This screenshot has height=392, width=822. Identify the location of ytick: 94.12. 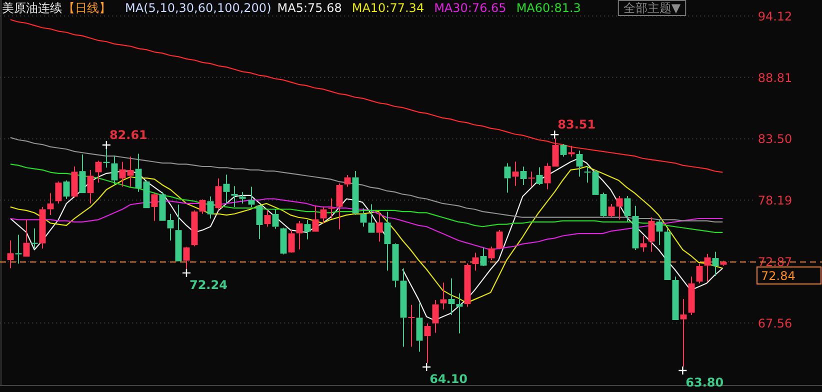
(775, 16).